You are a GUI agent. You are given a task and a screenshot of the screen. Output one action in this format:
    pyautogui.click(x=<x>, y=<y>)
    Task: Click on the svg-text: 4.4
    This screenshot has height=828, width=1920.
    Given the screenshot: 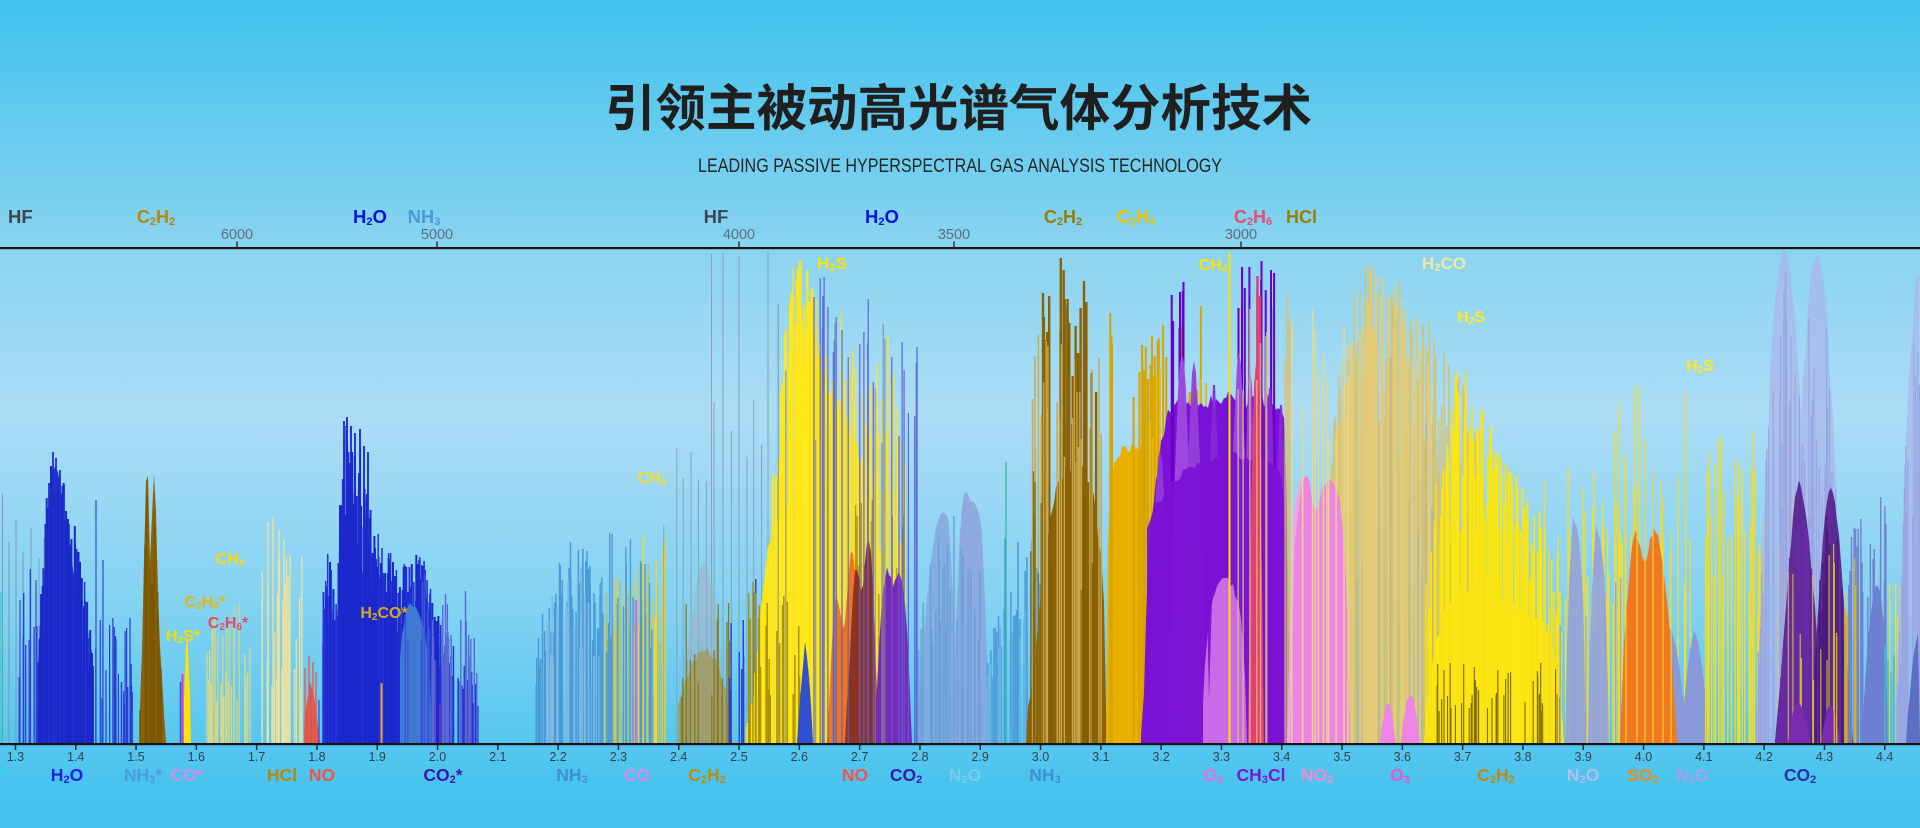 What is the action you would take?
    pyautogui.click(x=1884, y=757)
    